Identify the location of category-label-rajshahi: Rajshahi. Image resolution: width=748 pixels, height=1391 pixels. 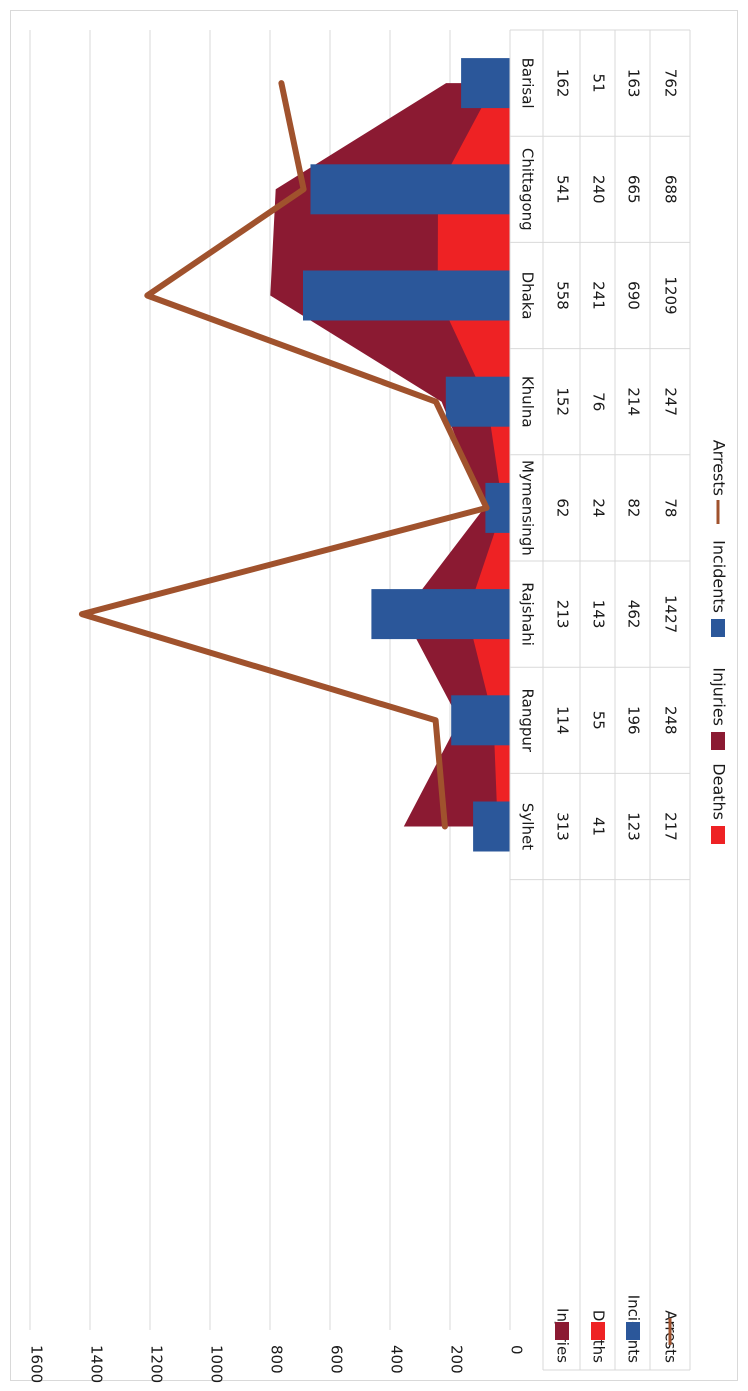
(528, 614).